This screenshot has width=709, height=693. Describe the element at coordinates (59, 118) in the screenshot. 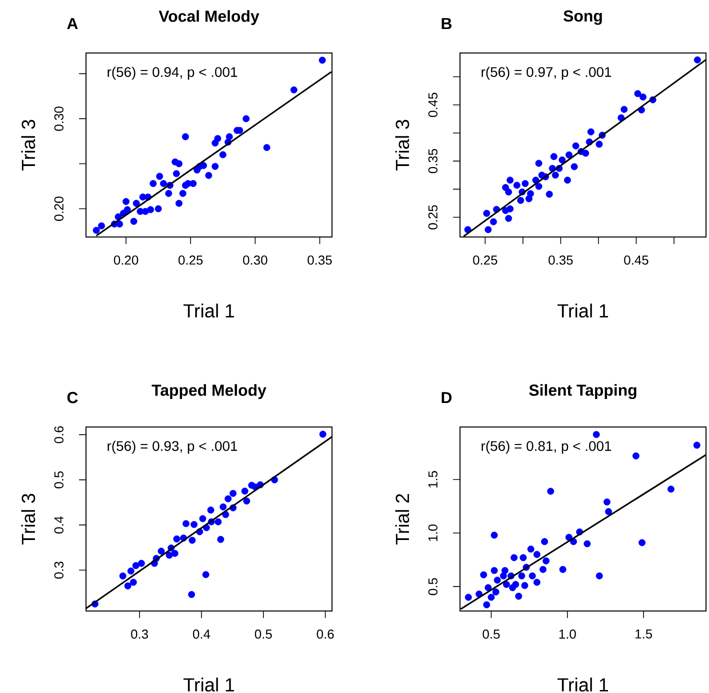

I see `y-tick-label: 0.30` at that location.